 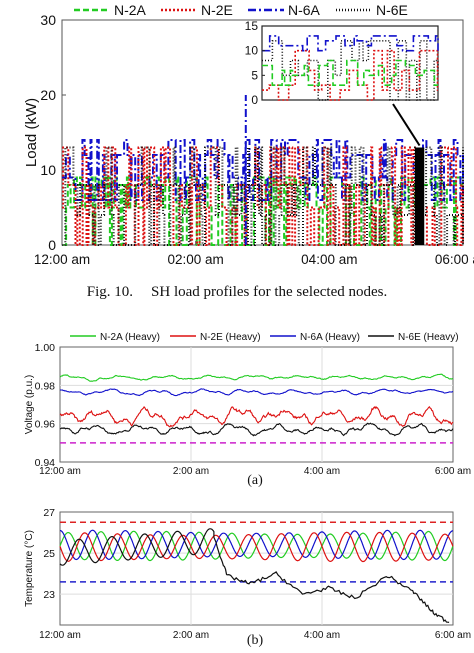 What do you see at coordinates (256, 404) in the screenshot?
I see `voltage-plot-area` at bounding box center [256, 404].